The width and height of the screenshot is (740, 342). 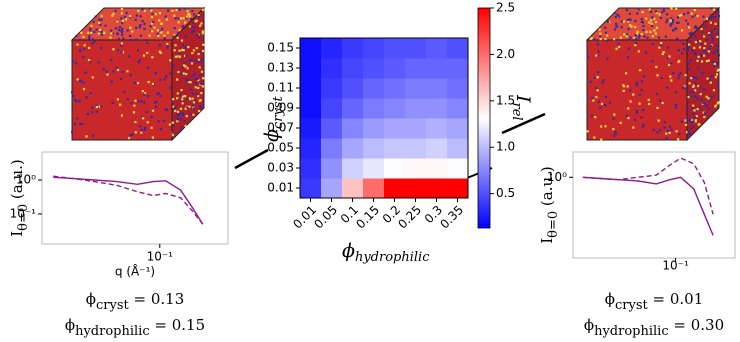 I want to click on caption-sub: cryst, so click(x=632, y=305).